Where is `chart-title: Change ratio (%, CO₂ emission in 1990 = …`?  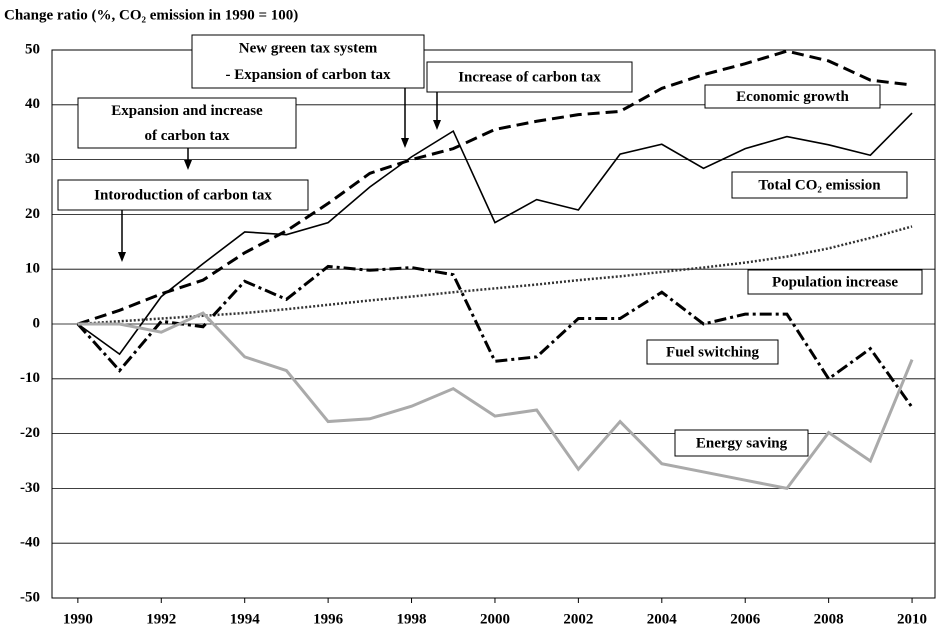 chart-title: Change ratio (%, CO₂ emission in 1990 = … is located at coordinates (151, 15).